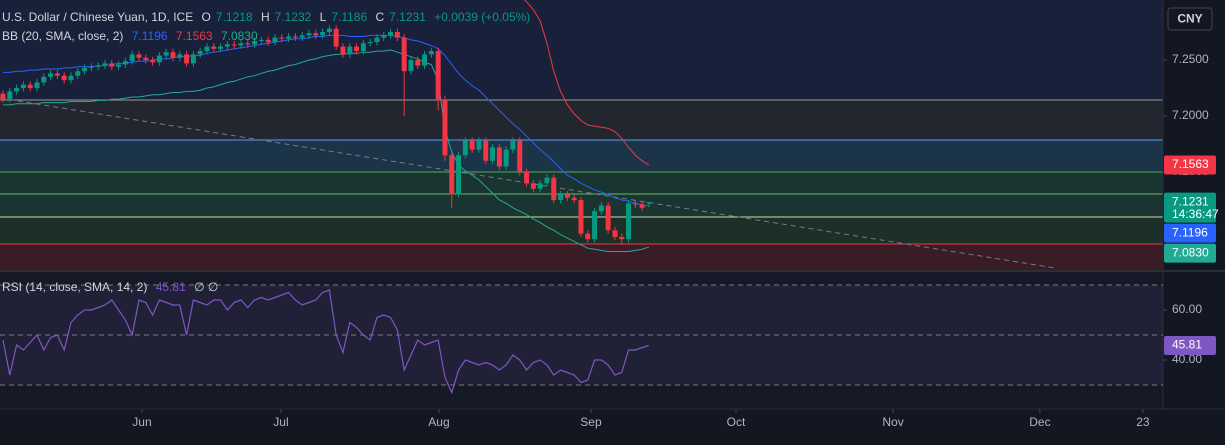 This screenshot has height=445, width=1225. What do you see at coordinates (892, 422) in the screenshot?
I see `x-tick-label: Nov` at bounding box center [892, 422].